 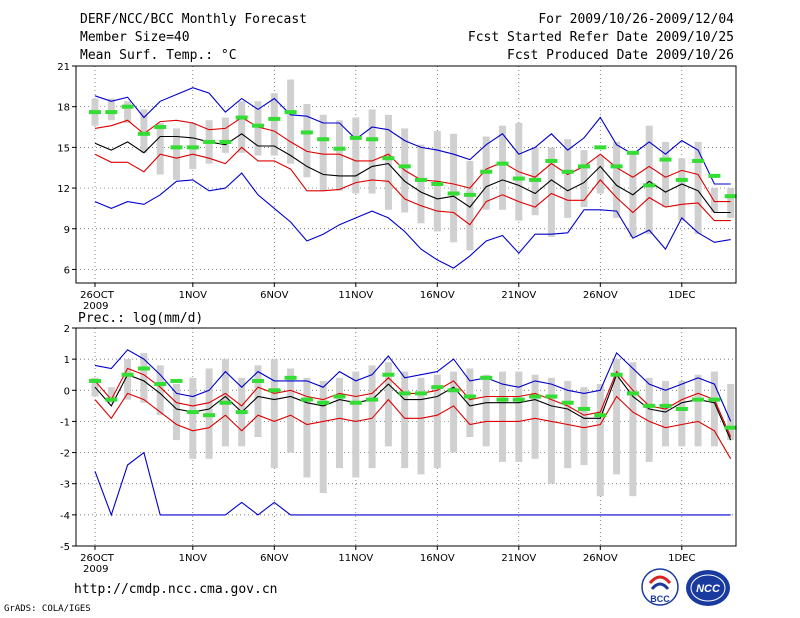 I want to click on ncc-logo-text: NCC, so click(x=708, y=589).